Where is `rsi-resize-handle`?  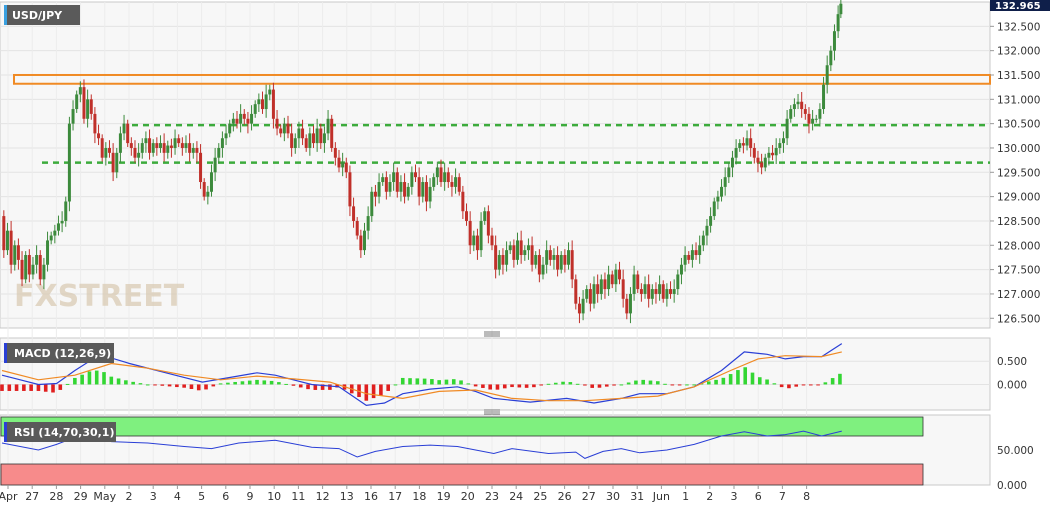
rsi-resize-handle is located at coordinates (492, 412).